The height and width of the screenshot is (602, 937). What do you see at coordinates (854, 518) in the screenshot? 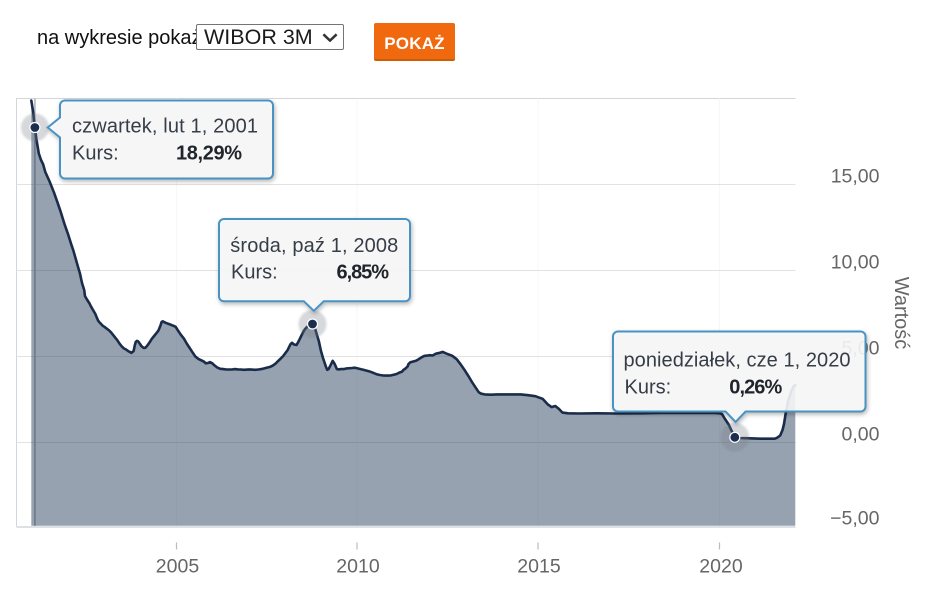
I see `svg-text: −5,00` at bounding box center [854, 518].